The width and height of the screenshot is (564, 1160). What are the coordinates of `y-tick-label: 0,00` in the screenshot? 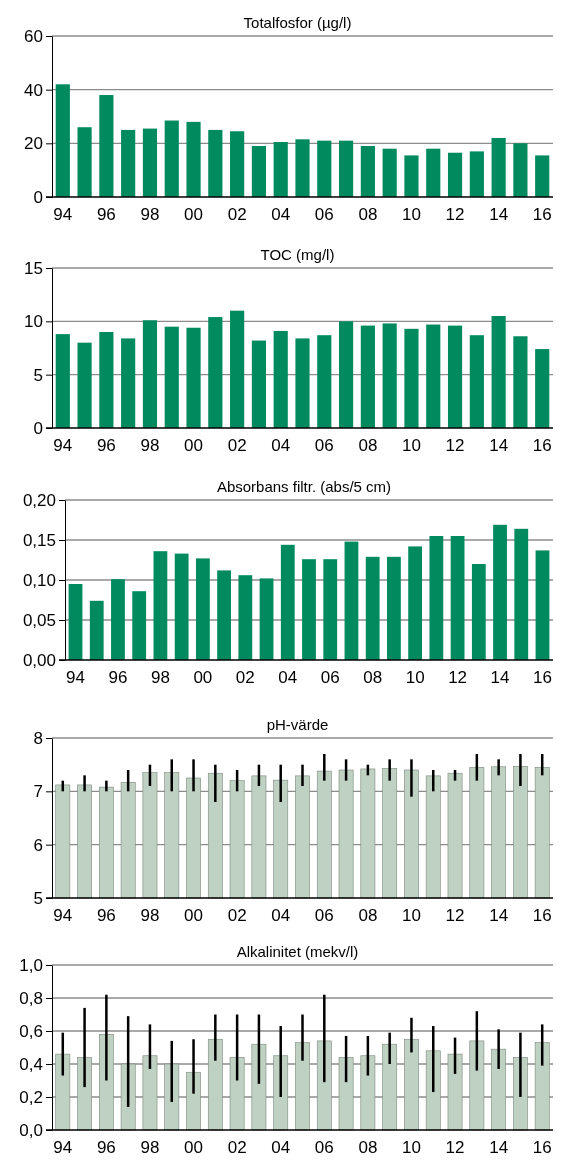 It's located at (39, 660).